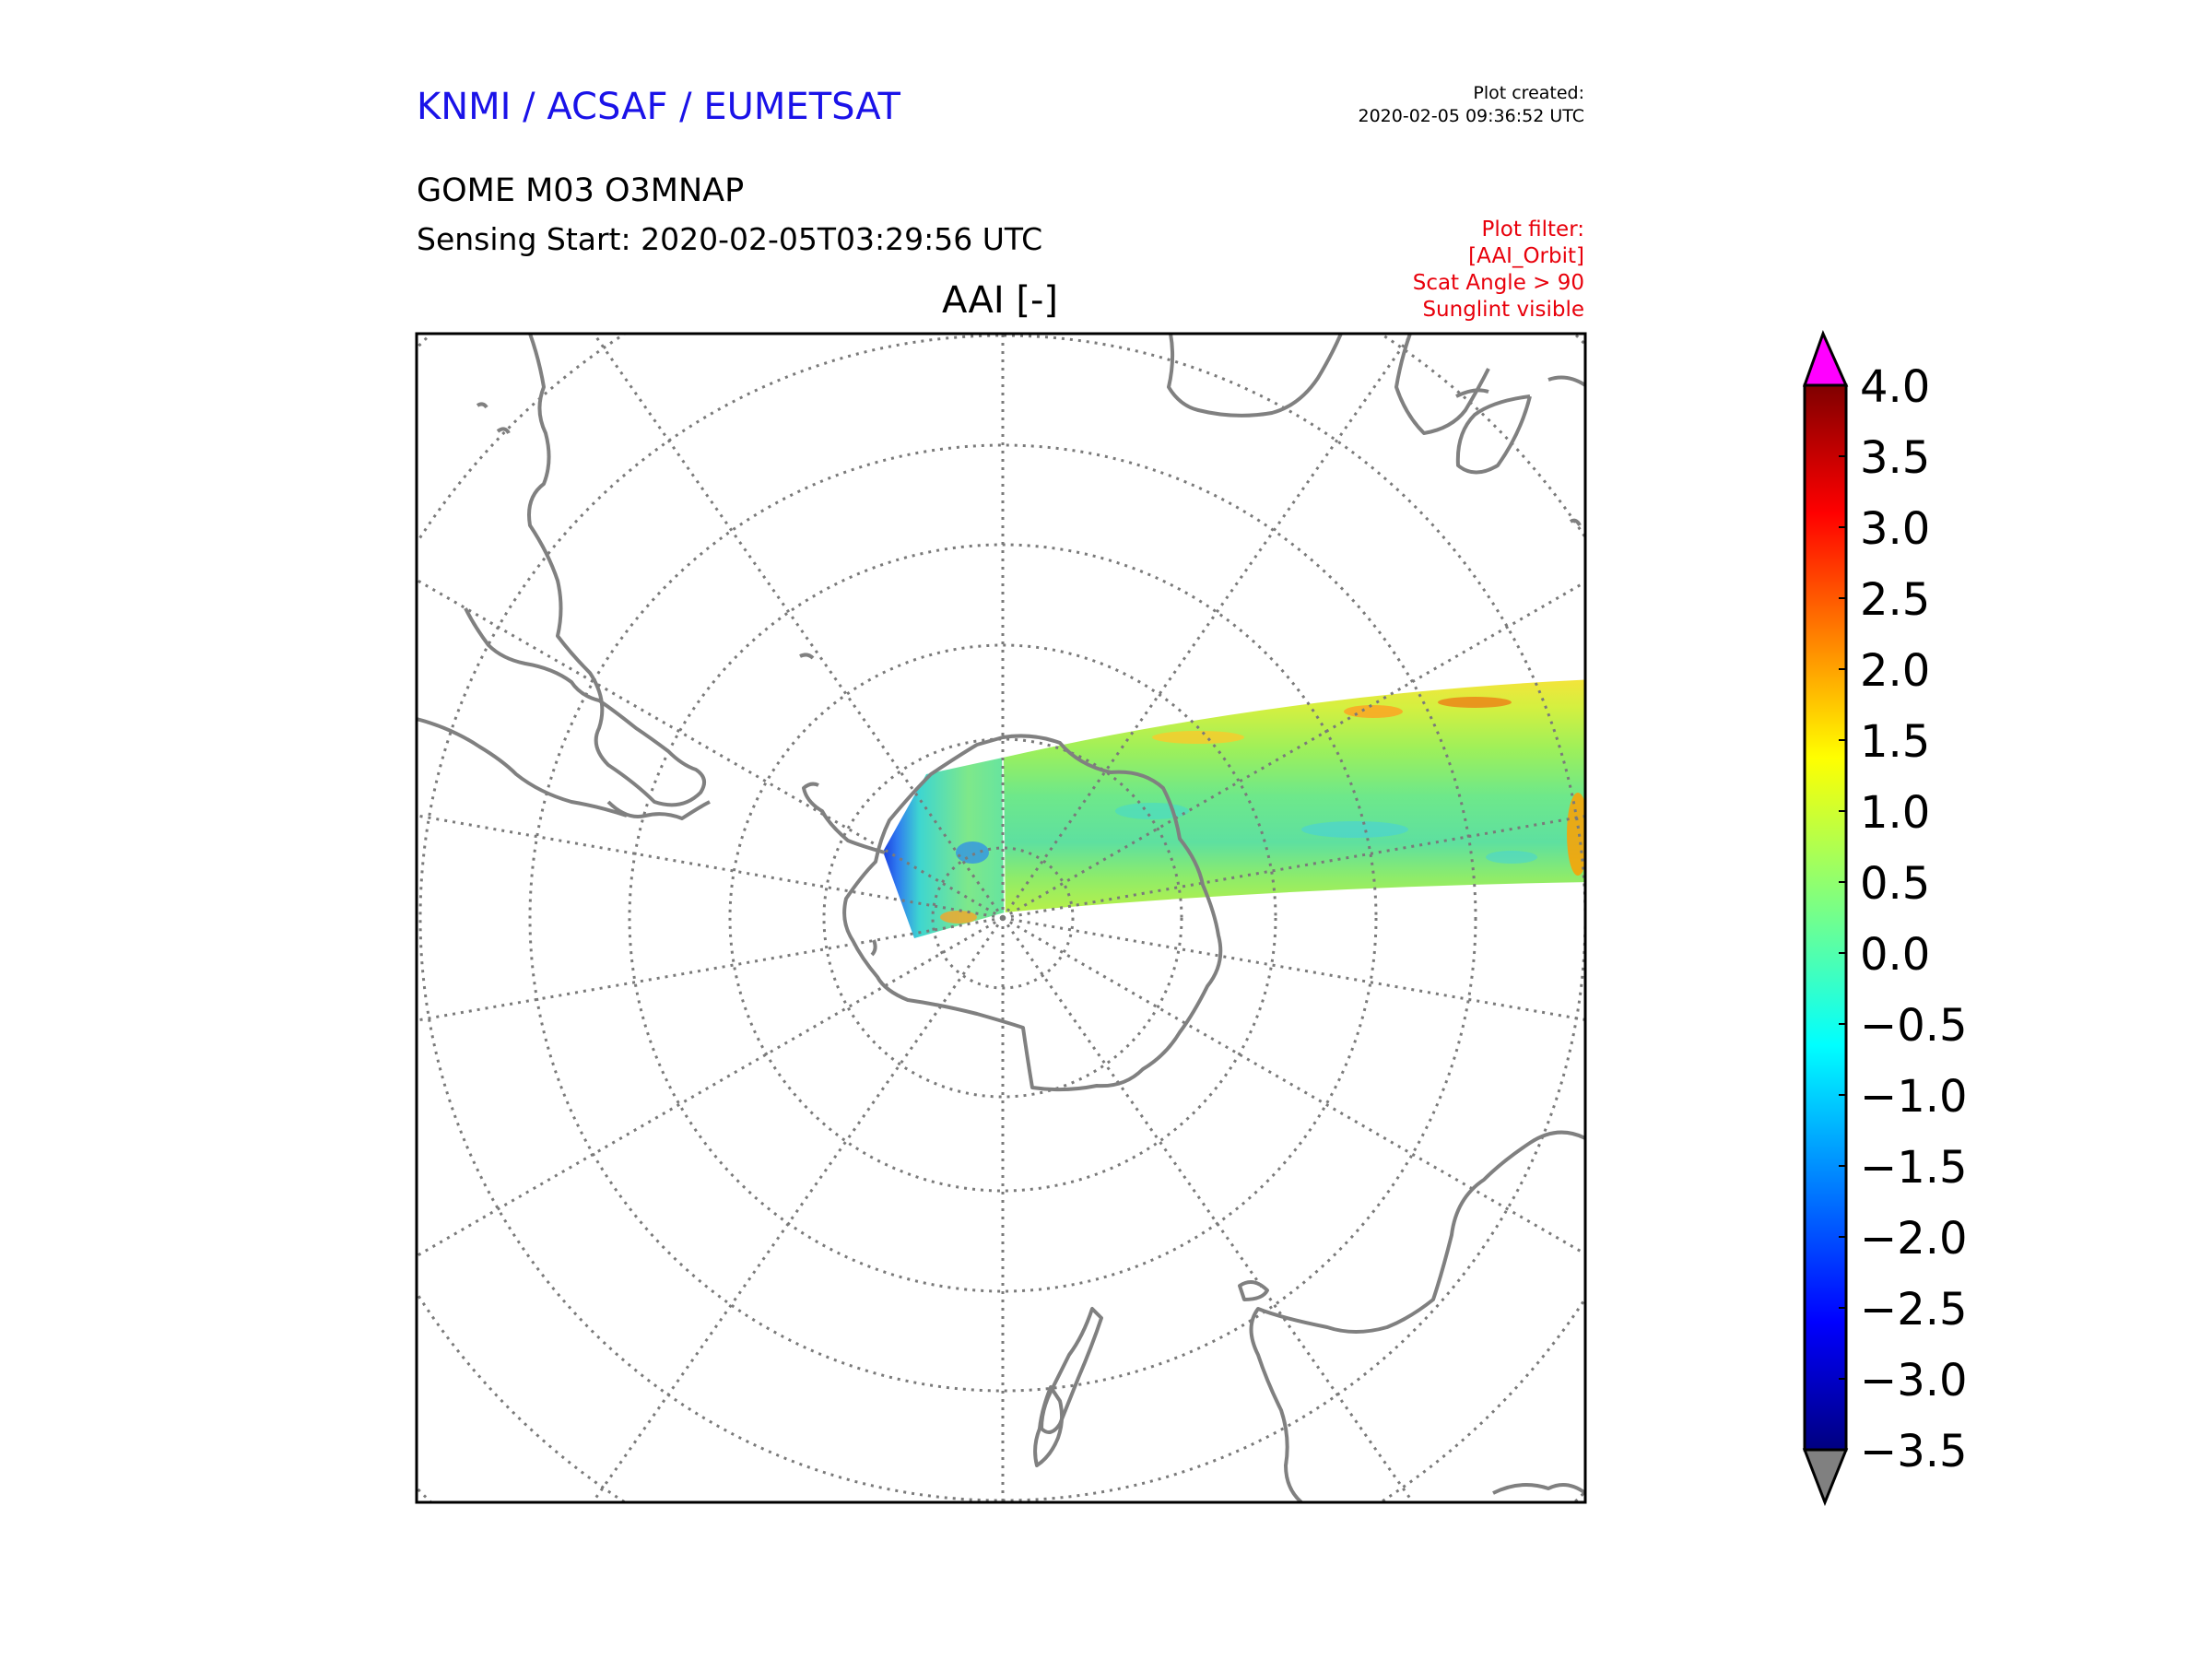 The height and width of the screenshot is (1659, 2212). Describe the element at coordinates (1234, 808) in the screenshot. I see `aai-swath` at that location.